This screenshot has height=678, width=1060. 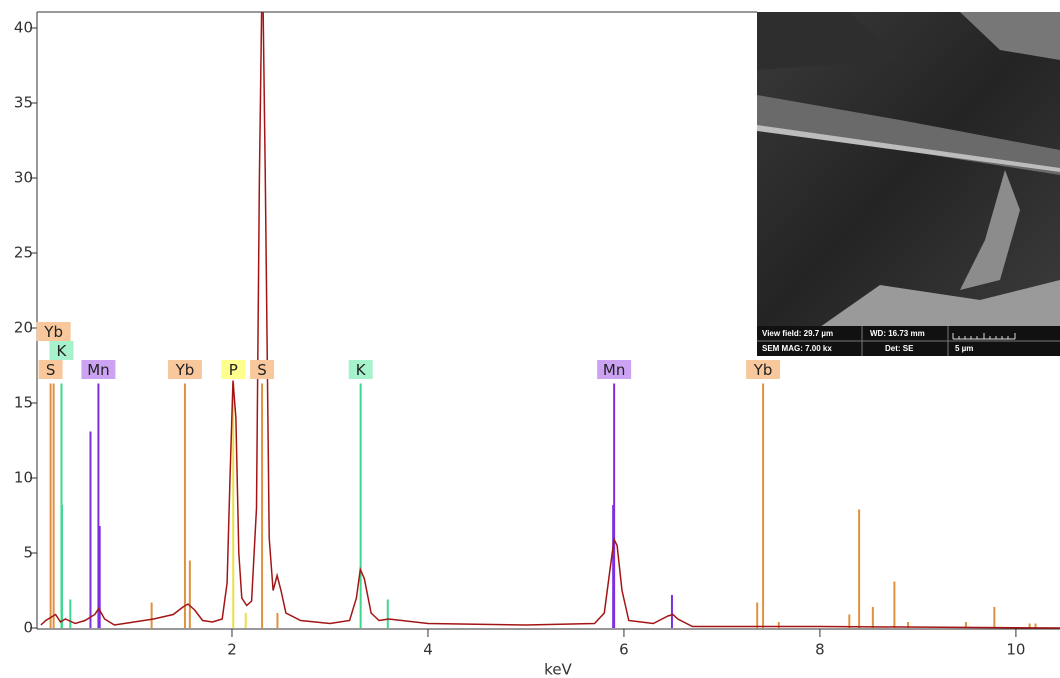 I want to click on y-tick-label: 5, so click(x=28, y=553).